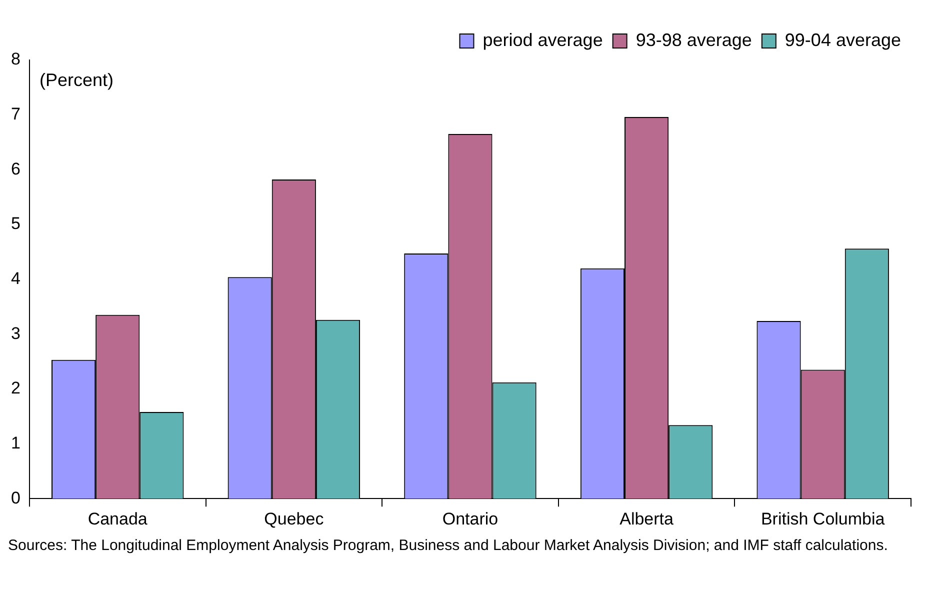 This screenshot has width=929, height=592. Describe the element at coordinates (15, 442) in the screenshot. I see `y-tick-label: 1` at that location.